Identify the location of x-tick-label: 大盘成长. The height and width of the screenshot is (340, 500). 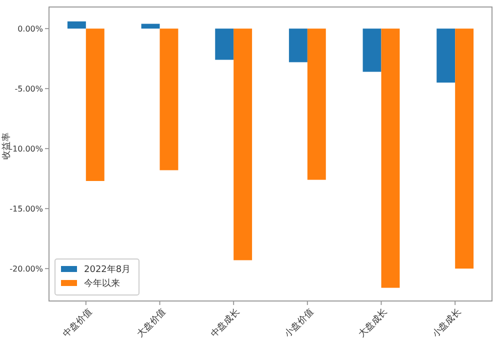
(373, 323).